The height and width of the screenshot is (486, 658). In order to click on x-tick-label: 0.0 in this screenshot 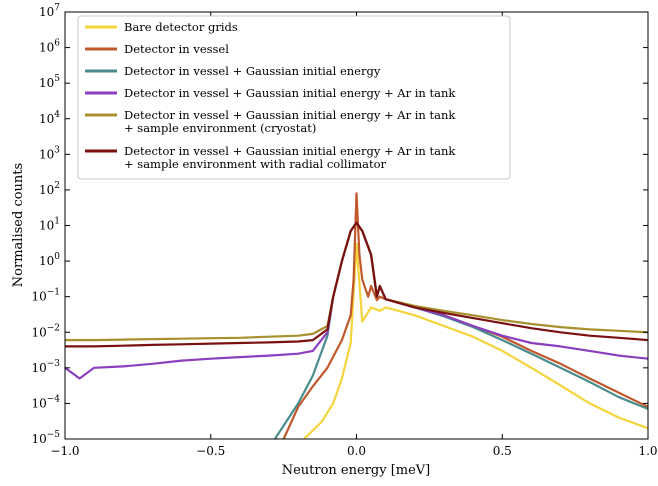, I will do `click(356, 451)`.